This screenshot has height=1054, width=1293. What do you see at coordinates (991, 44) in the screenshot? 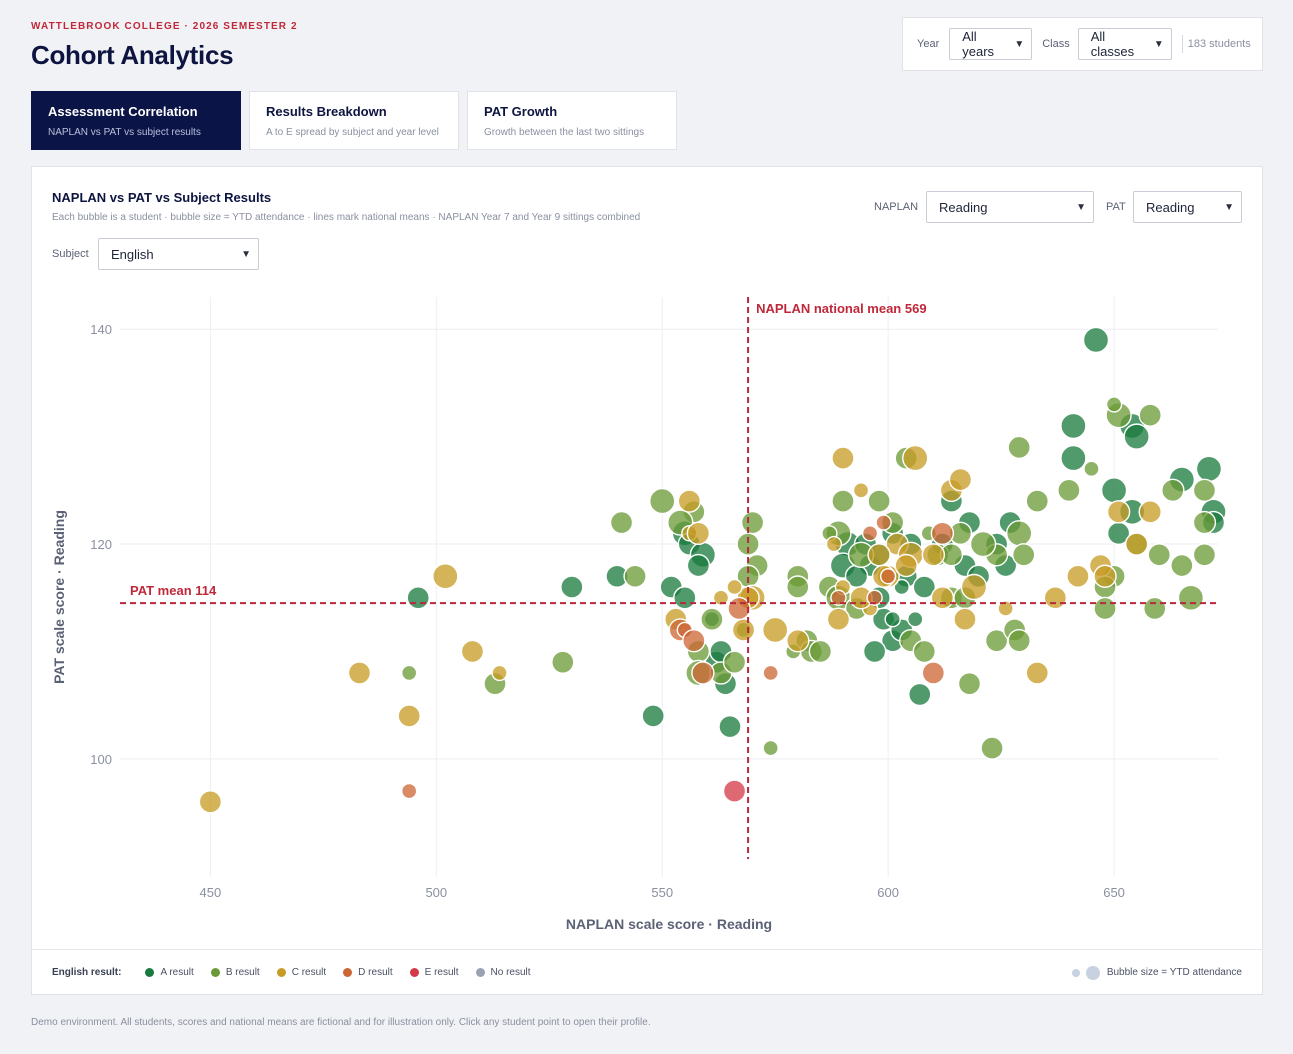
I see `year-select: All years ▼` at bounding box center [991, 44].